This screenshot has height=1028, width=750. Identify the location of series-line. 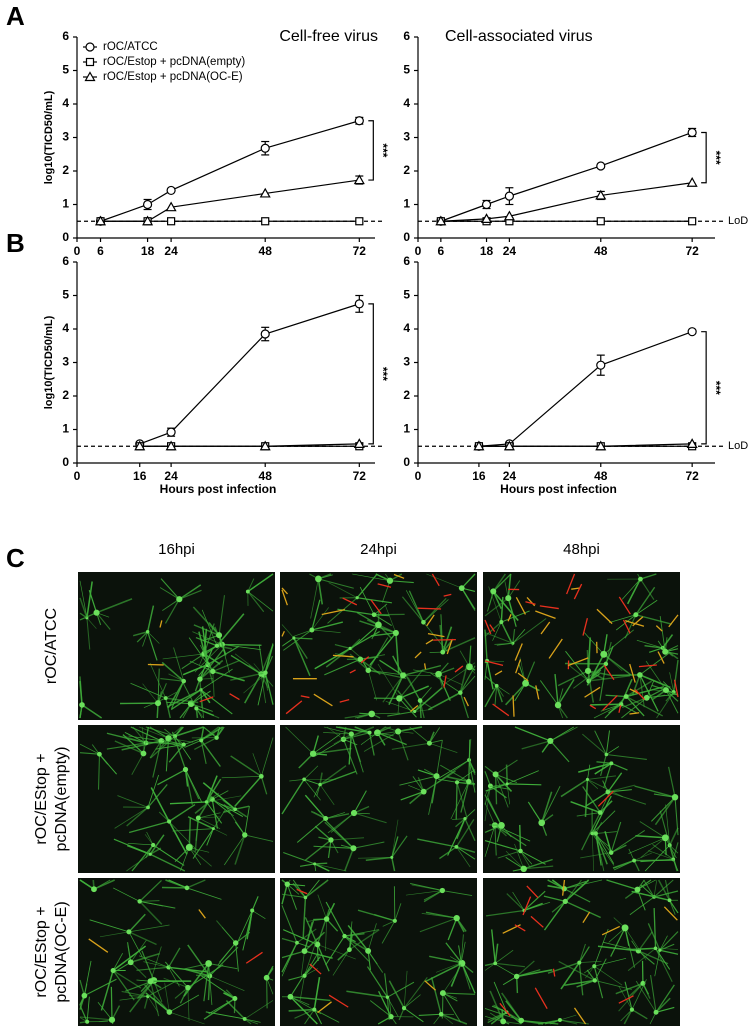
(230, 171).